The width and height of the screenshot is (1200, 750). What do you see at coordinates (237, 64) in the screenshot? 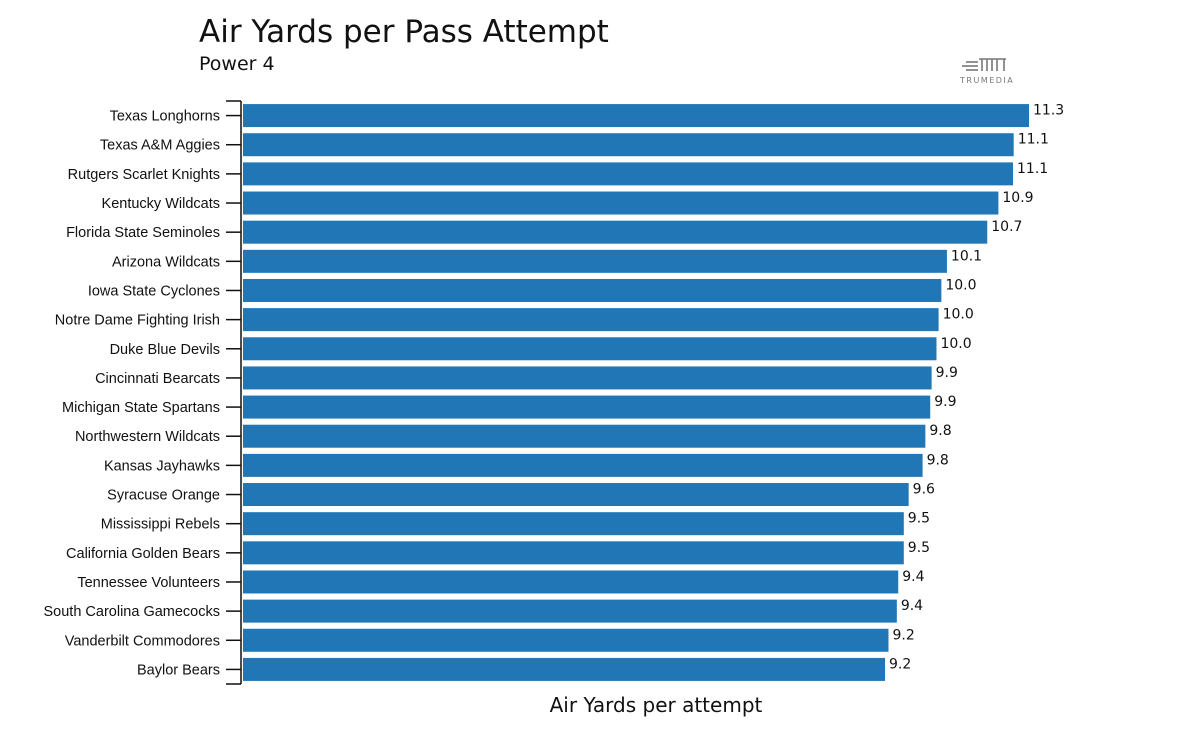
I see `chart-subtitle: Power 4` at bounding box center [237, 64].